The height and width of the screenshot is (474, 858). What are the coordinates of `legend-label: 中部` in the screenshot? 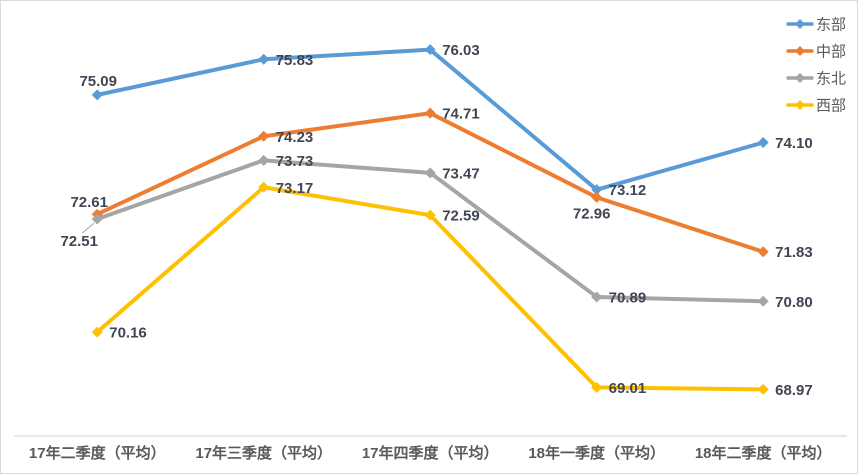 It's located at (831, 52).